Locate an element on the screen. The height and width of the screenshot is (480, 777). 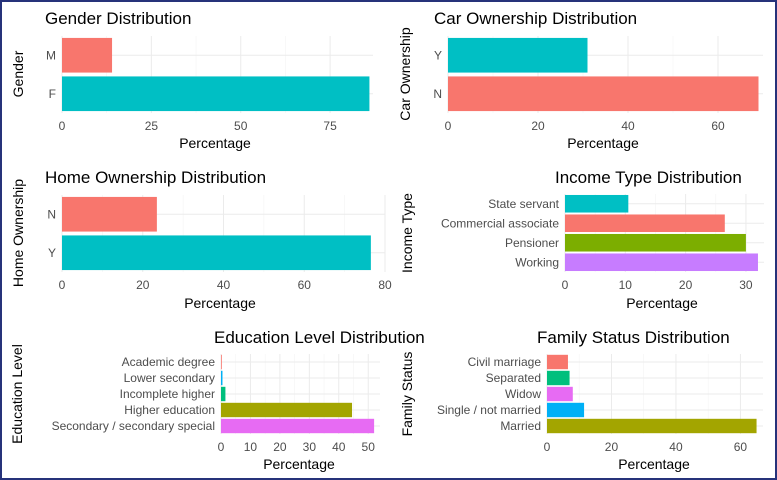
bar-married is located at coordinates (652, 426).